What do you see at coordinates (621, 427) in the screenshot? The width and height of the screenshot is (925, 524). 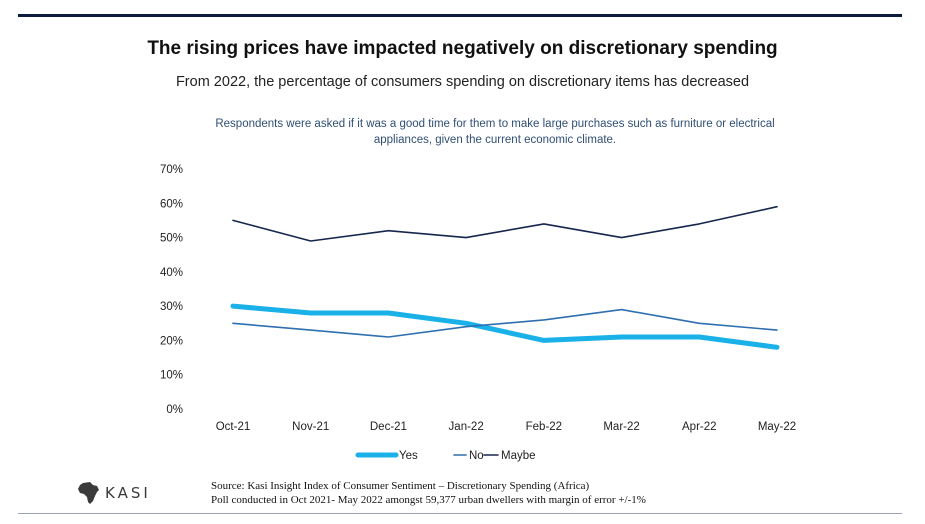 I see `x-tick-label: Mar-22` at bounding box center [621, 427].